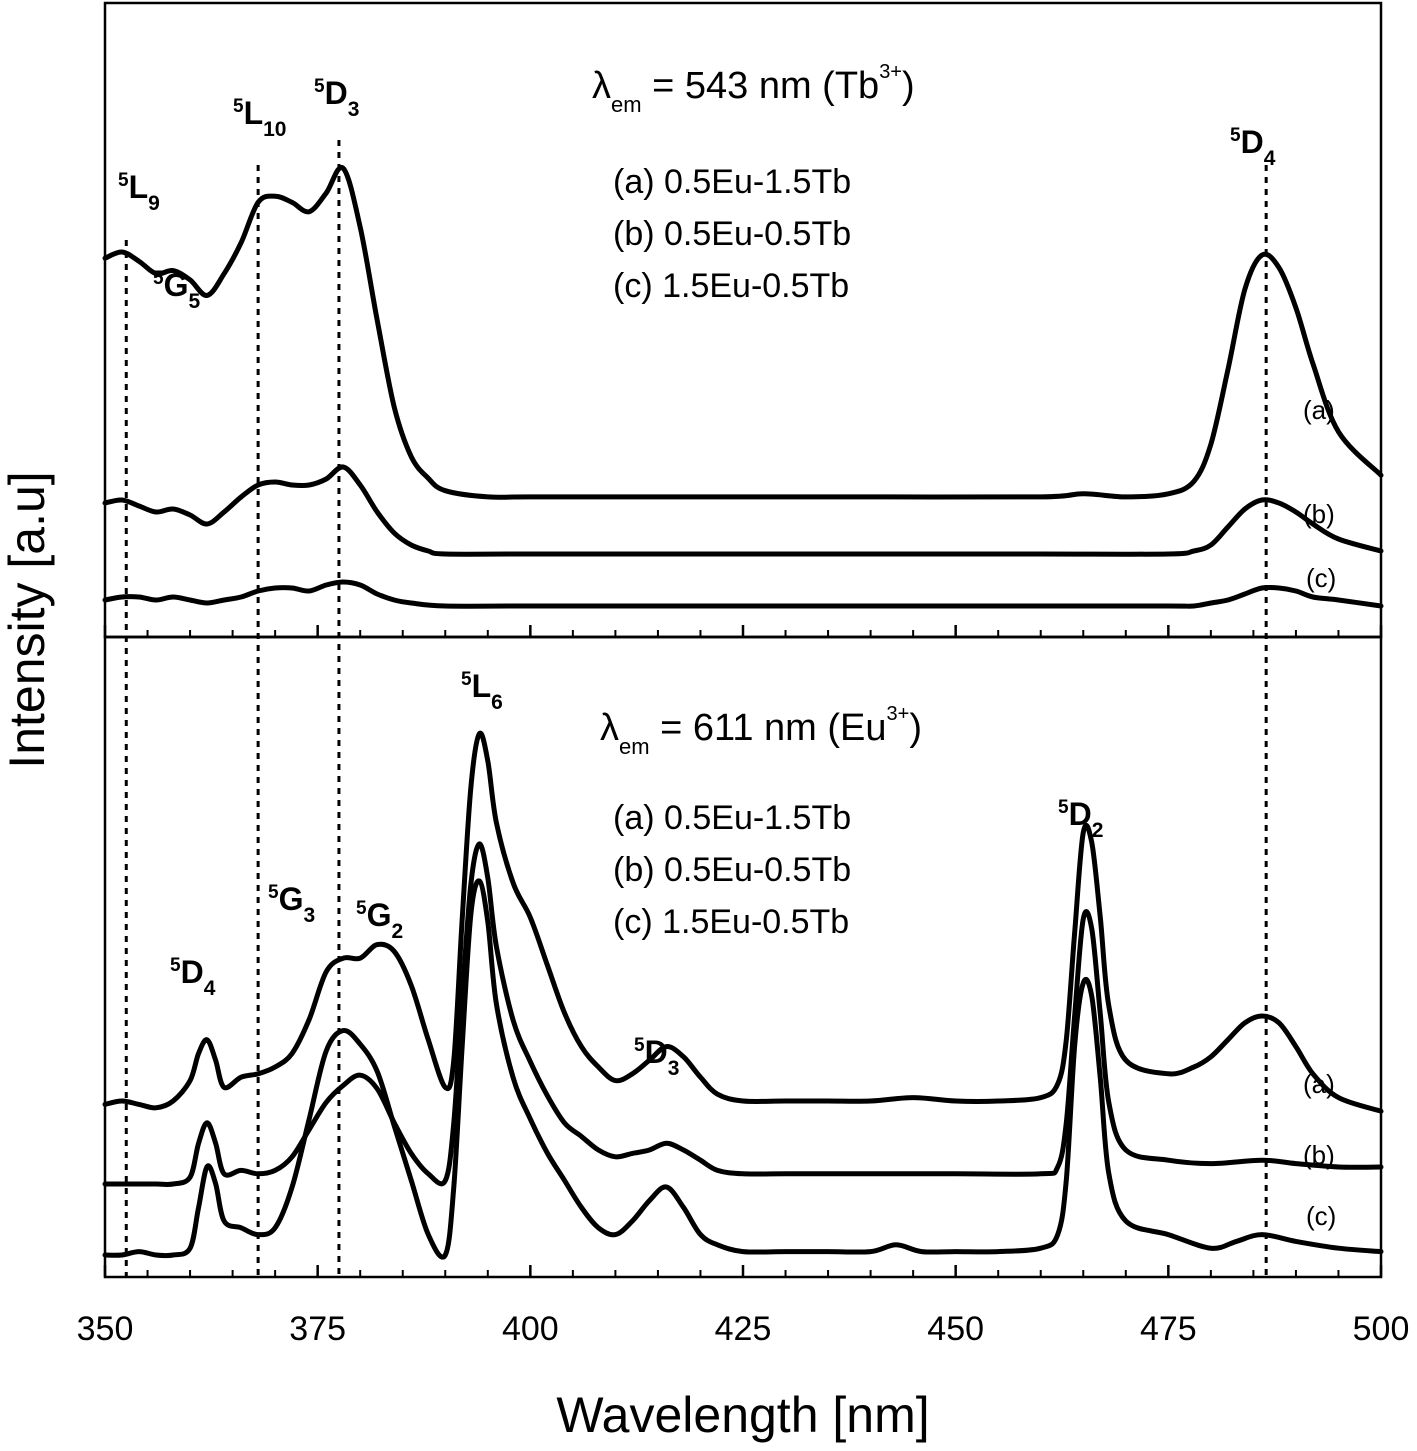 The image size is (1417, 1451). What do you see at coordinates (291, 904) in the screenshot?
I see `transition-label: 5G3` at bounding box center [291, 904].